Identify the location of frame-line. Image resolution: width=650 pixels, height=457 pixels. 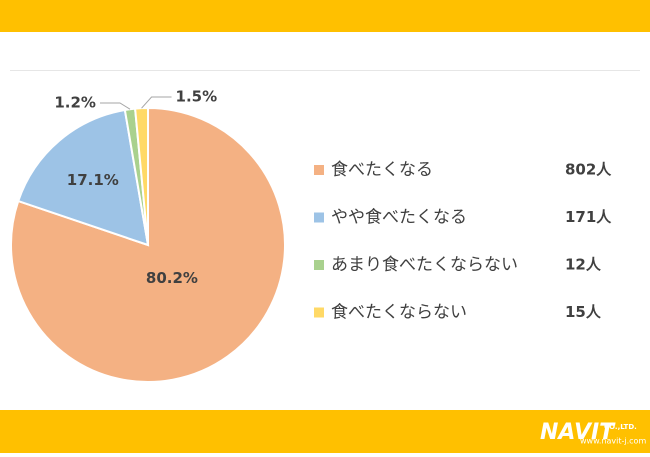
(325, 70).